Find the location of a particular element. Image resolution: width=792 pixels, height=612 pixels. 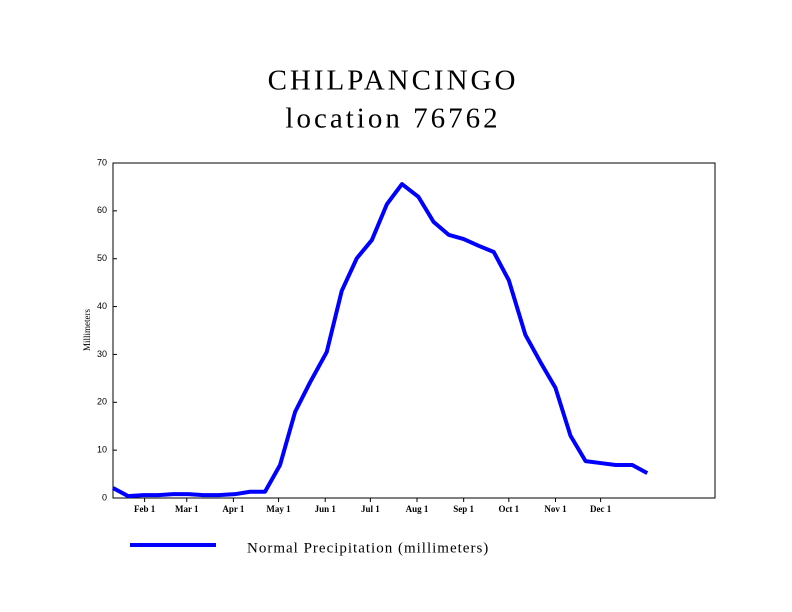

x-tick-label: Apr 1 is located at coordinates (233, 509).